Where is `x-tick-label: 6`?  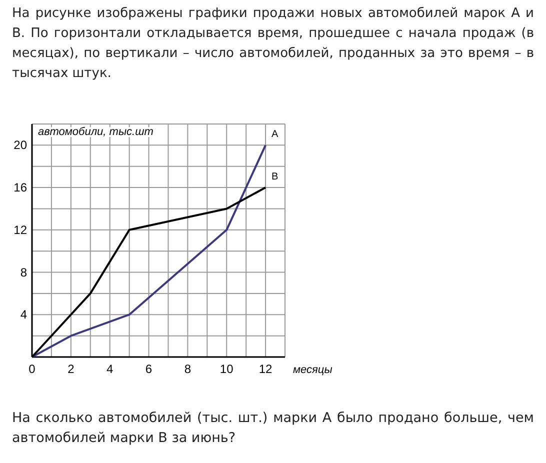
x-tick-label: 6 is located at coordinates (148, 369).